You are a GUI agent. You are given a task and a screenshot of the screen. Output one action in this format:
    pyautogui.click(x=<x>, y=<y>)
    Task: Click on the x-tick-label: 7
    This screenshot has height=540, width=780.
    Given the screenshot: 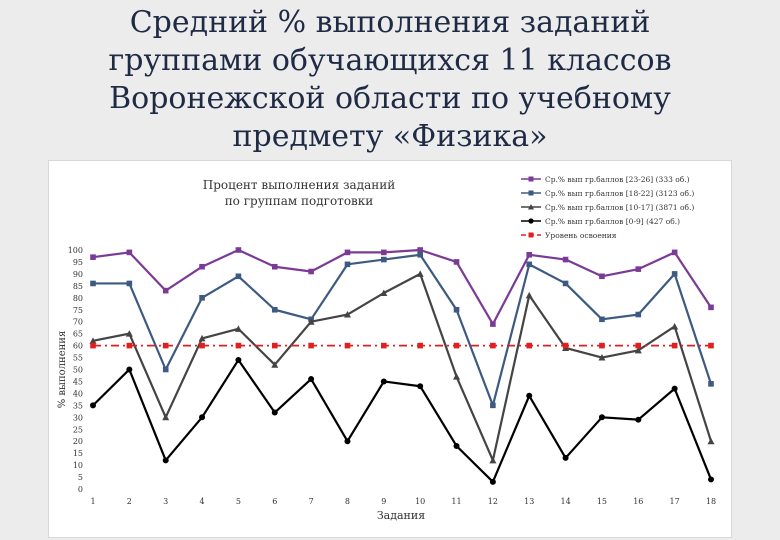 What is the action you would take?
    pyautogui.click(x=311, y=501)
    